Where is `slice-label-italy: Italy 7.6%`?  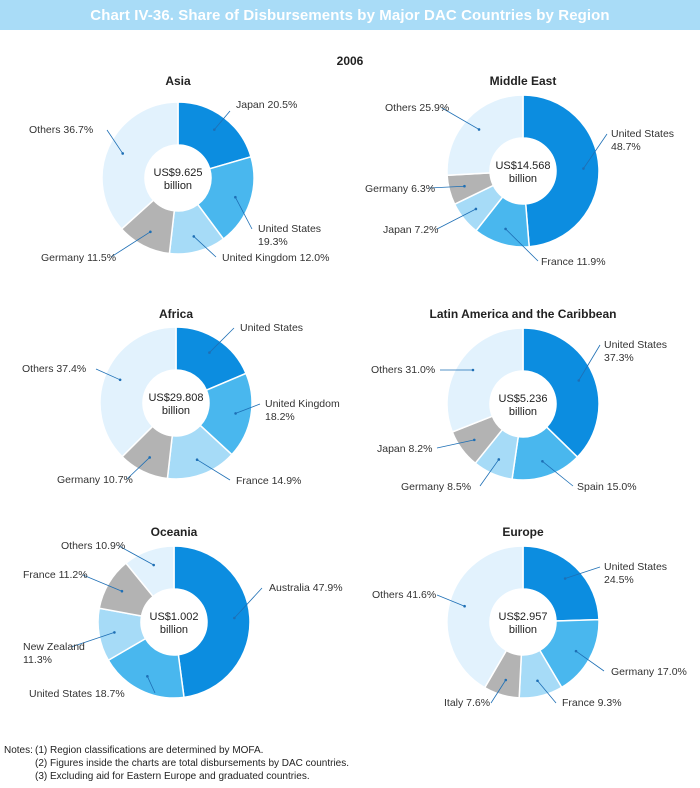 slice-label-italy: Italy 7.6% is located at coordinates (467, 703).